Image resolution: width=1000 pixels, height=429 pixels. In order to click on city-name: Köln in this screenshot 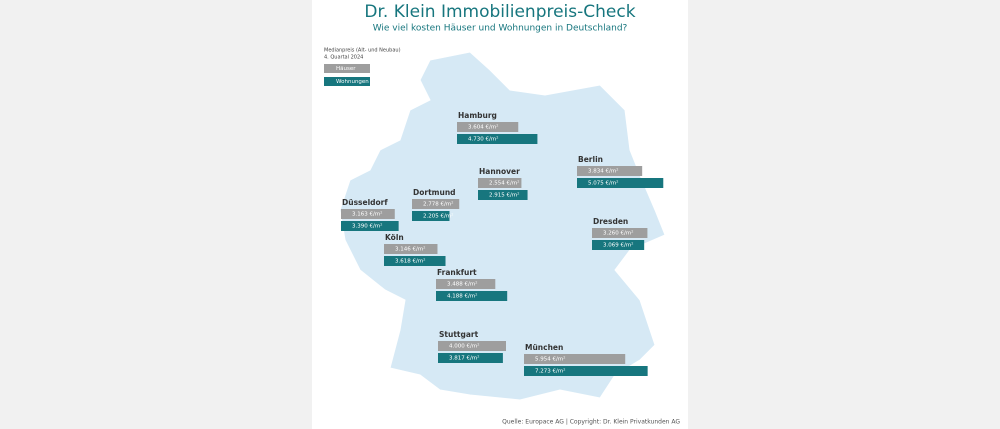, I will do `click(394, 237)`.